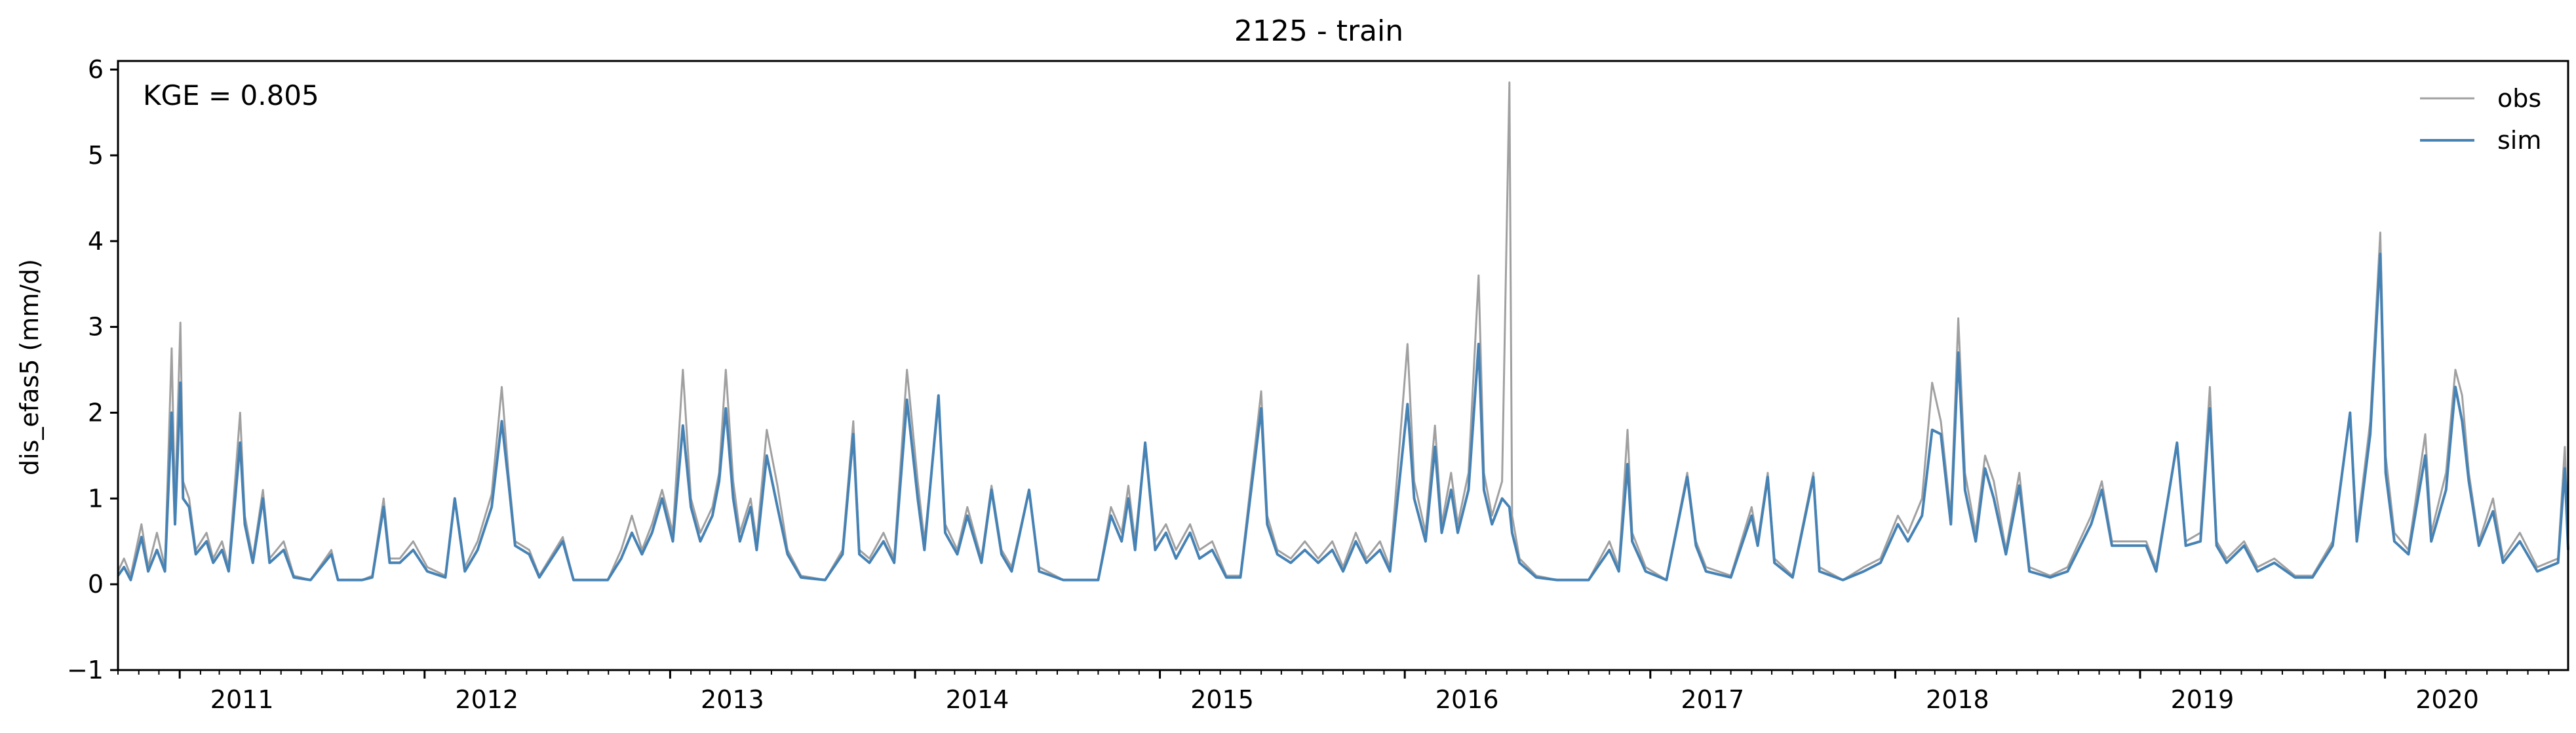  What do you see at coordinates (2519, 140) in the screenshot?
I see `legend-label-sim: sim` at bounding box center [2519, 140].